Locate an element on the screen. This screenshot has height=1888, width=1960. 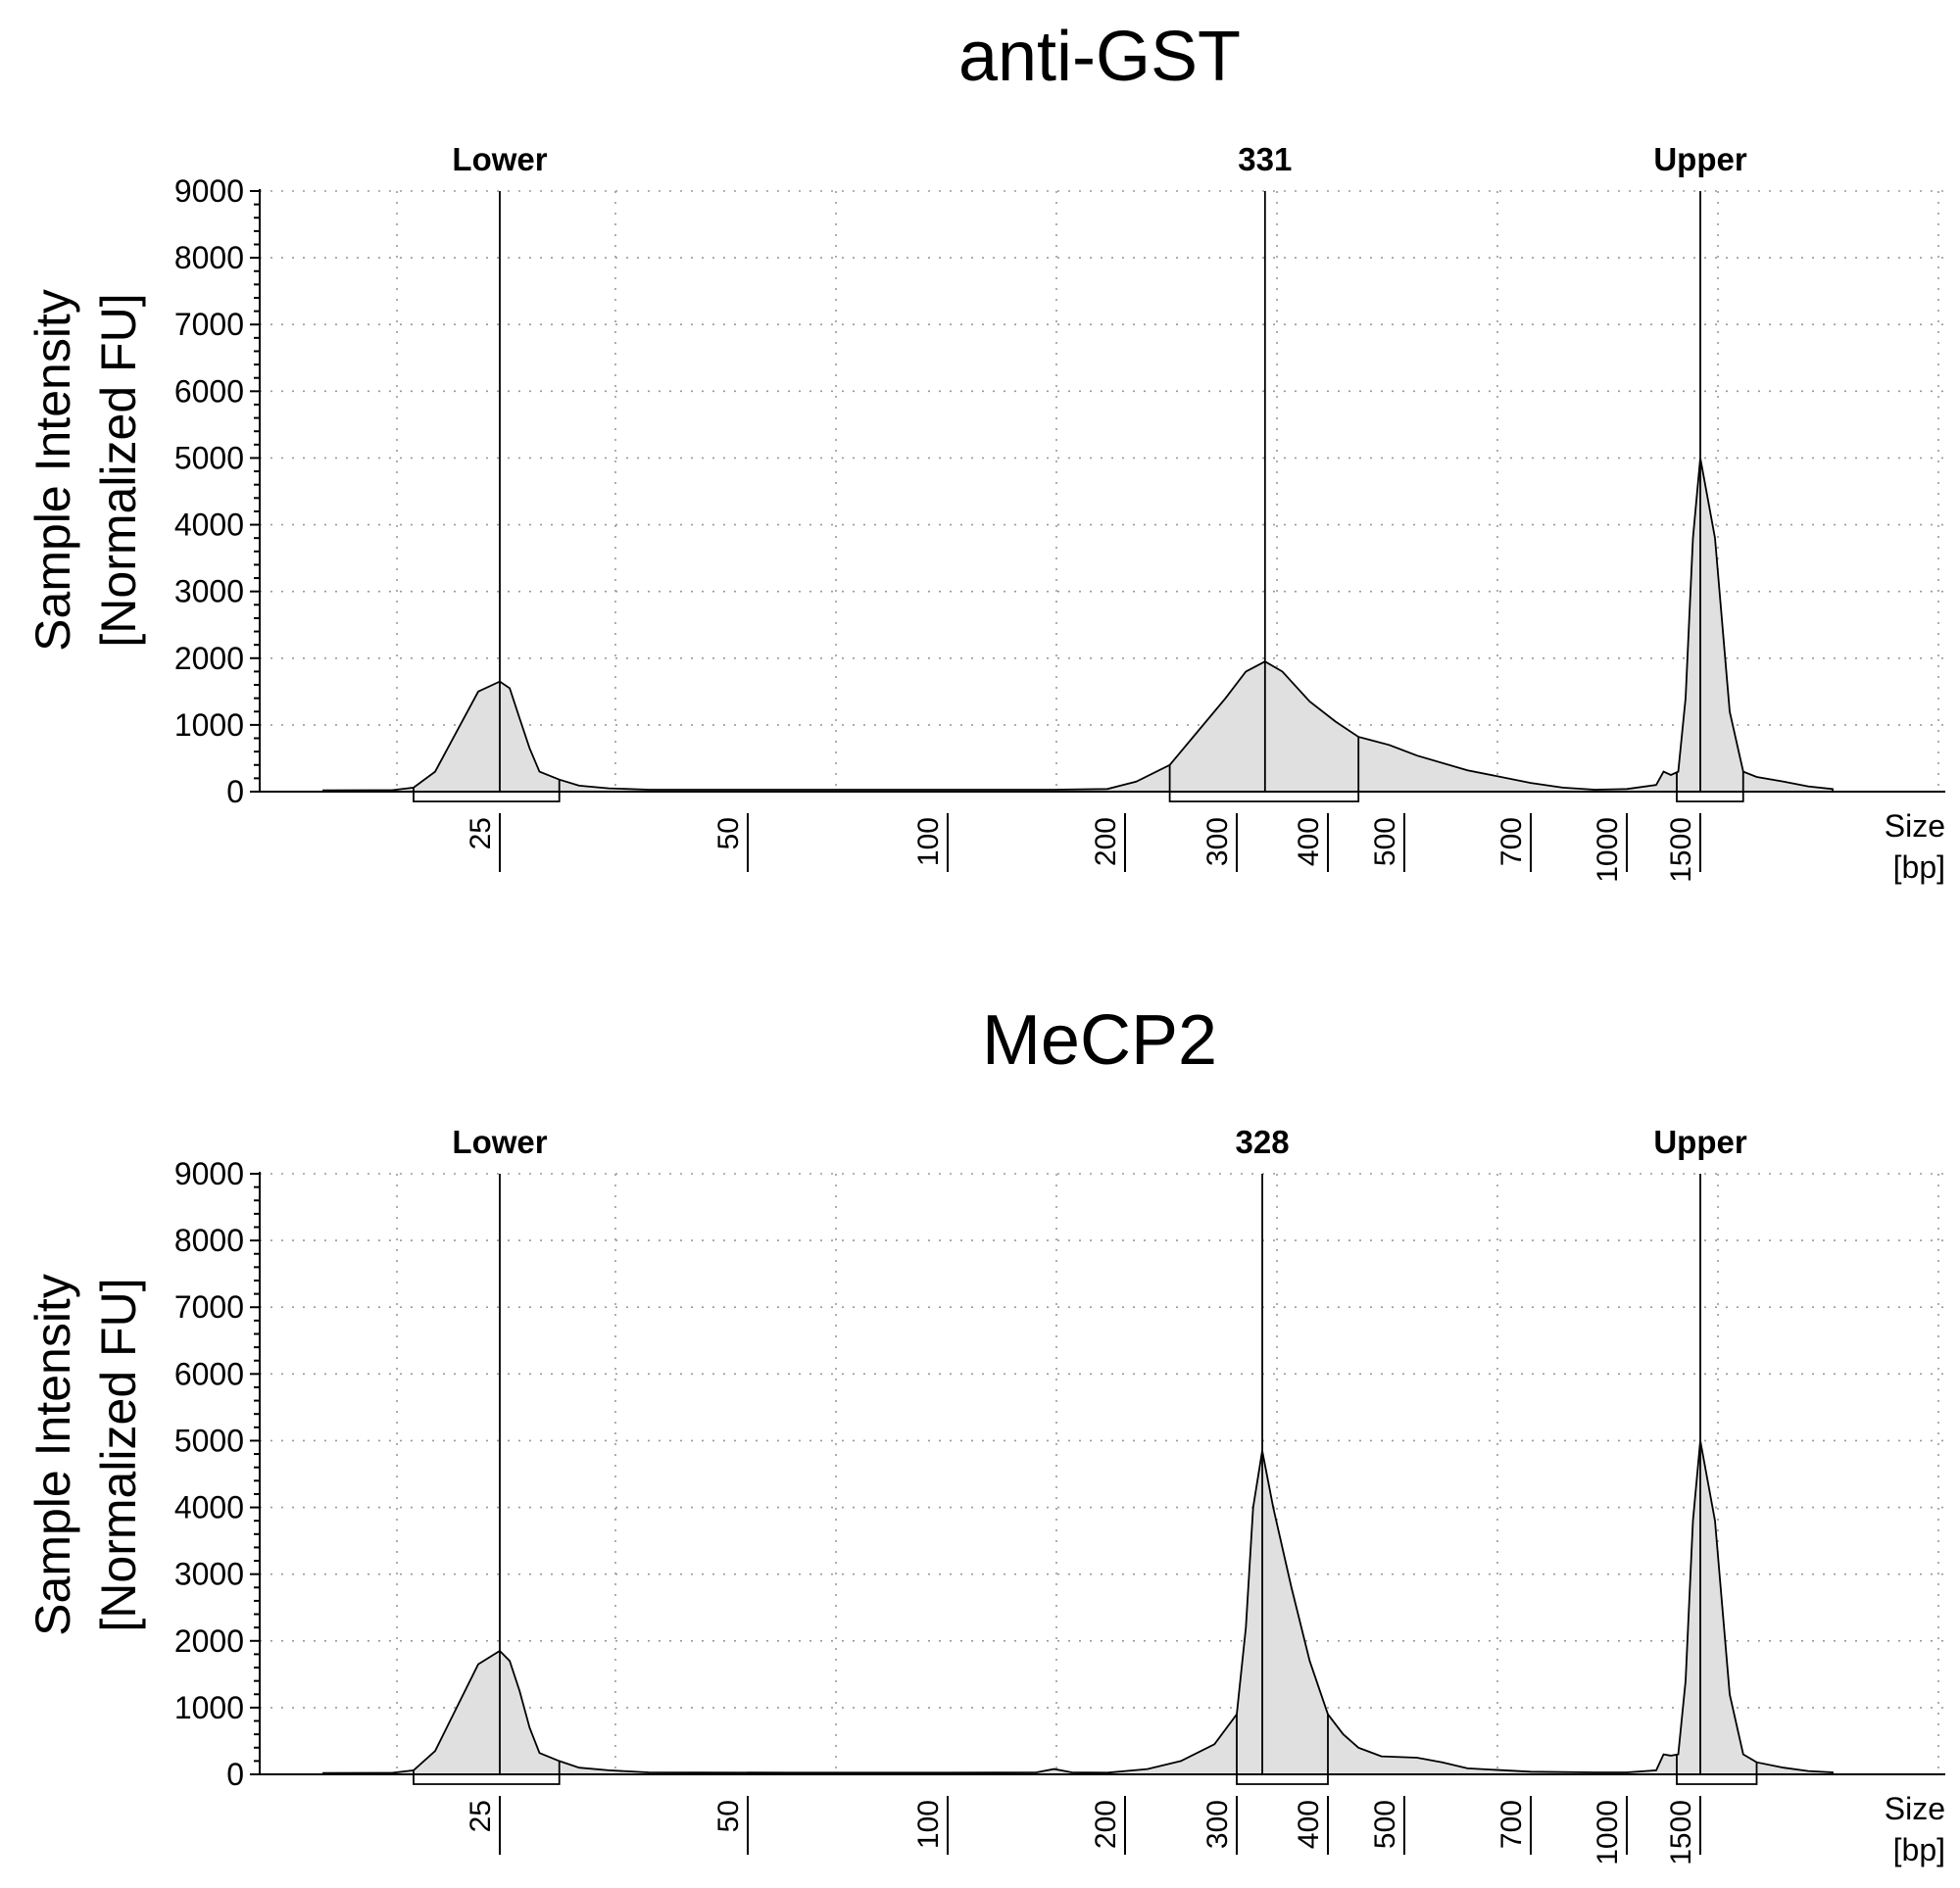
peak-label: 328 is located at coordinates (1263, 1142).